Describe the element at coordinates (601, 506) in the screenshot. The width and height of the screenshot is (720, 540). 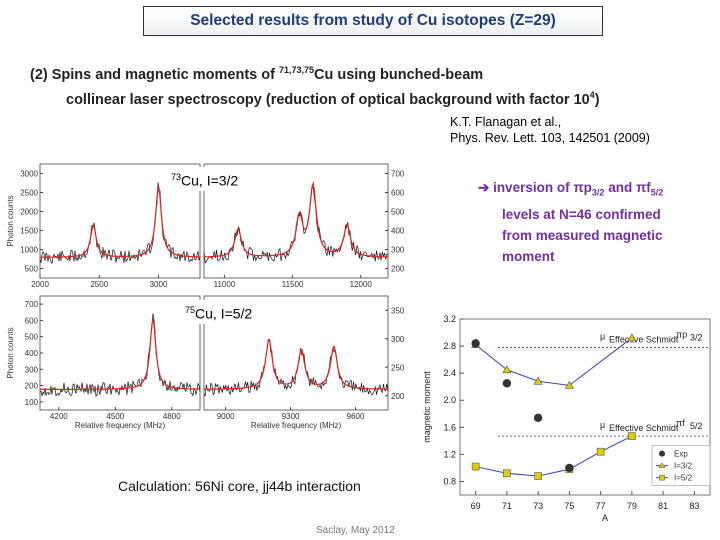
I see `x-tick-label: 77` at that location.